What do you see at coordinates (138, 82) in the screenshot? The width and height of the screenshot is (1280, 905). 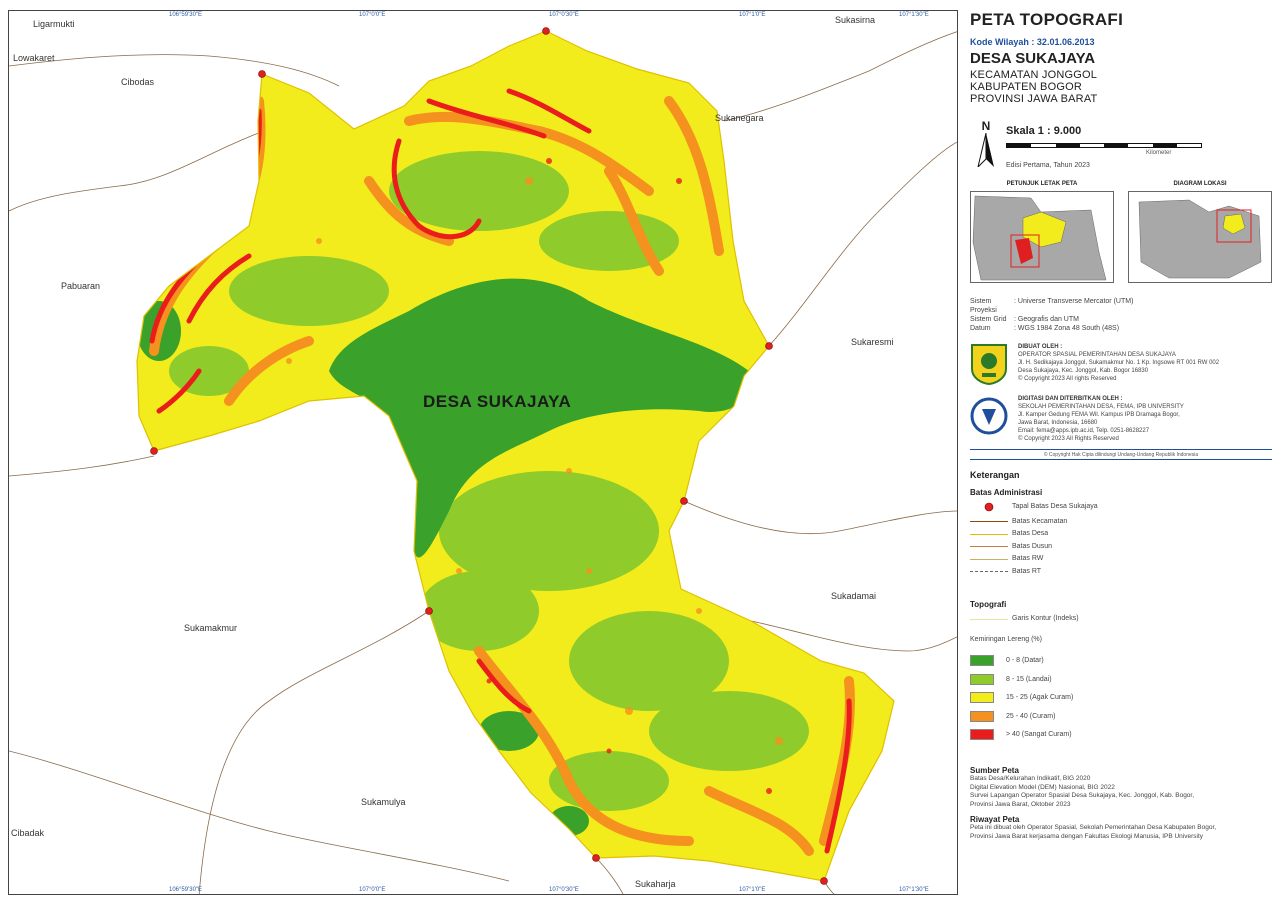 I see `place-cibodas: Cibodas` at bounding box center [138, 82].